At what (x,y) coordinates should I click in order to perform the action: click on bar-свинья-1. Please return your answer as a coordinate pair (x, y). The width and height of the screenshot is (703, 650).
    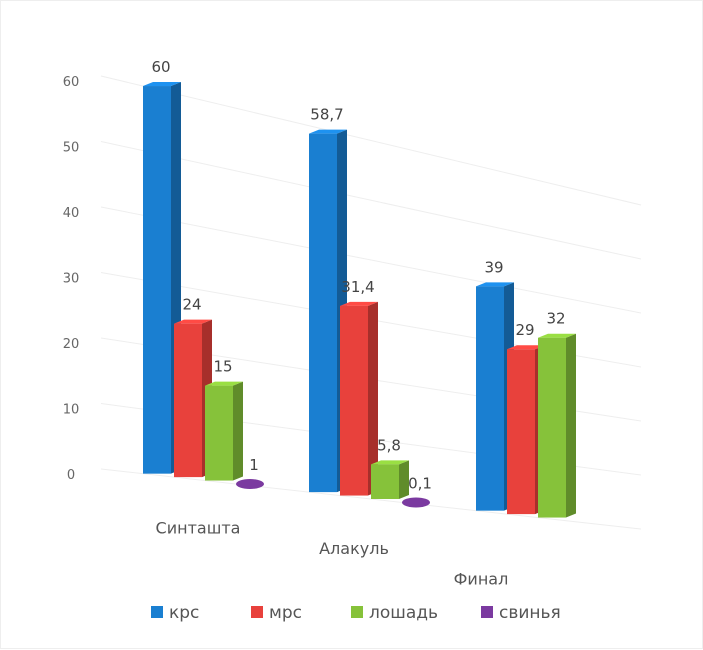
    Looking at the image, I should click on (416, 502).